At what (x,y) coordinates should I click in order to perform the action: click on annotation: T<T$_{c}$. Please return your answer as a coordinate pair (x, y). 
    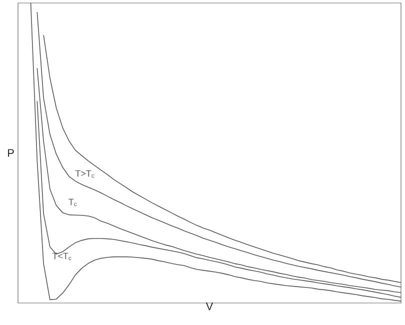
    Looking at the image, I should click on (62, 256).